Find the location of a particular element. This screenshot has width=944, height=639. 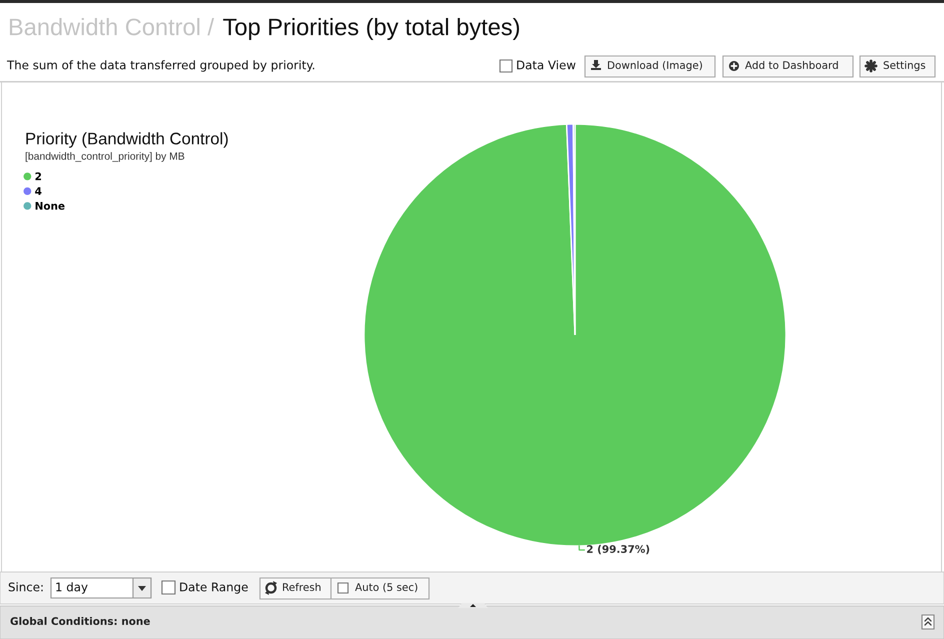

text: Settings is located at coordinates (905, 66).